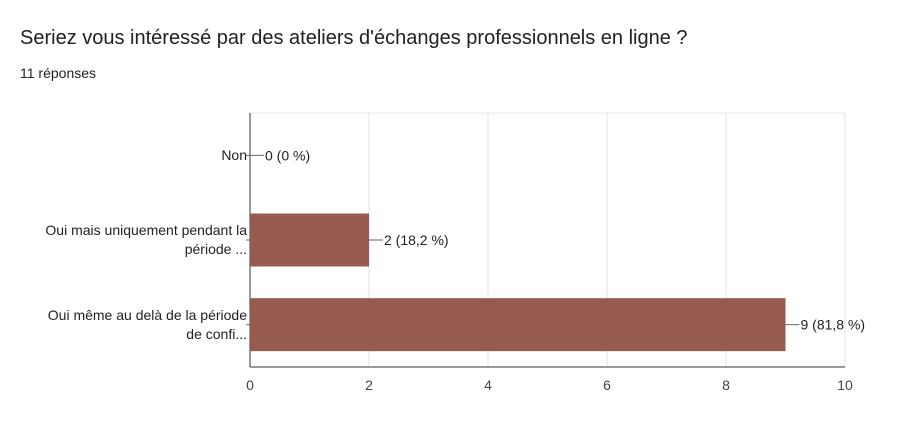 Image resolution: width=922 pixels, height=422 pixels. What do you see at coordinates (146, 230) in the screenshot?
I see `category-label-line: Oui mais uniquement pendant la` at bounding box center [146, 230].